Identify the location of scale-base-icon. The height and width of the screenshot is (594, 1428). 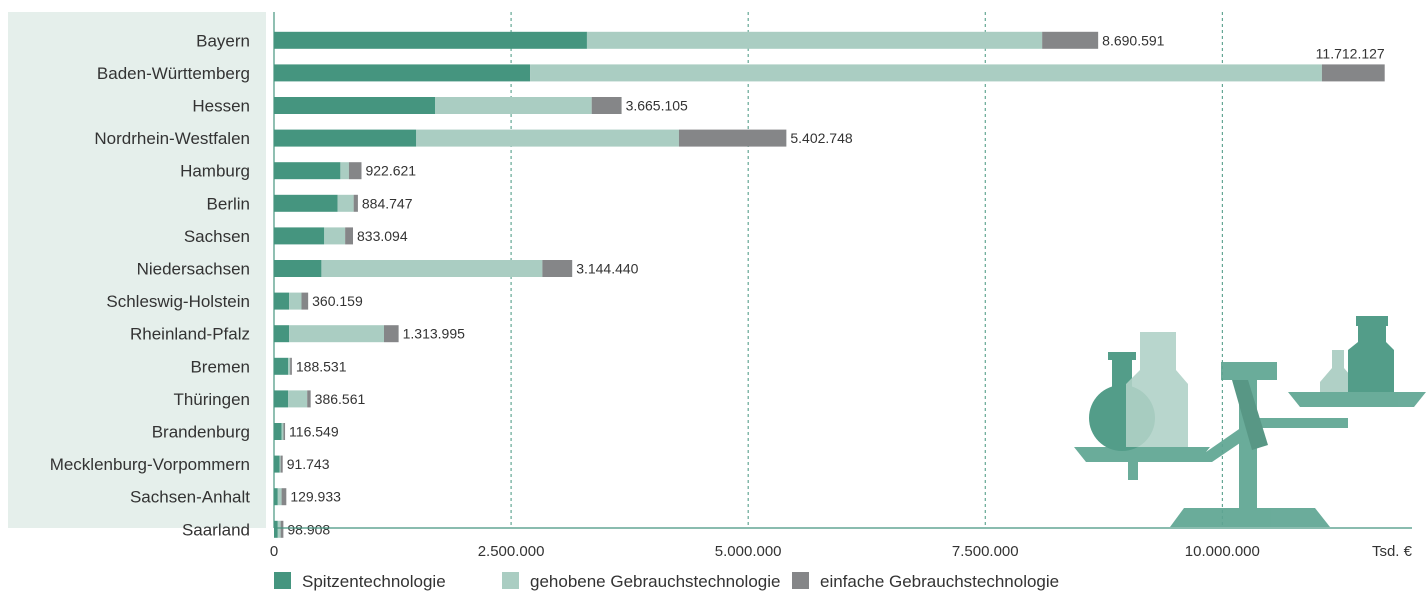
(1250, 517).